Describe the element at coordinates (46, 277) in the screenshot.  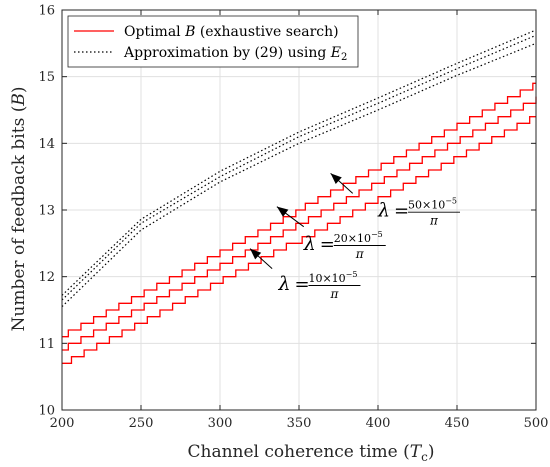
I see `y-tick-label: 12` at that location.